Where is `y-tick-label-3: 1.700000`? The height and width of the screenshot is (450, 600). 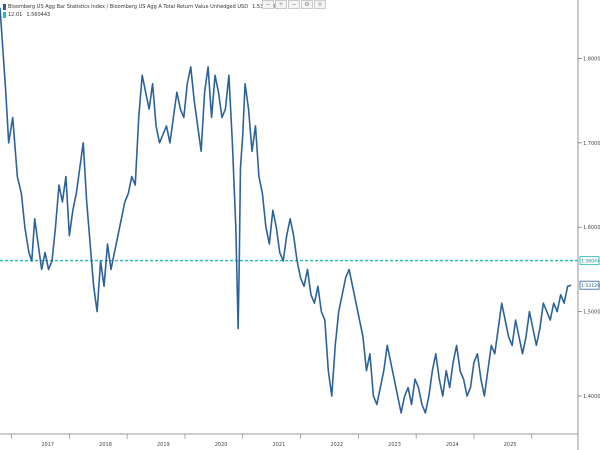 y-tick-label-3: 1.700000 is located at coordinates (591, 144).